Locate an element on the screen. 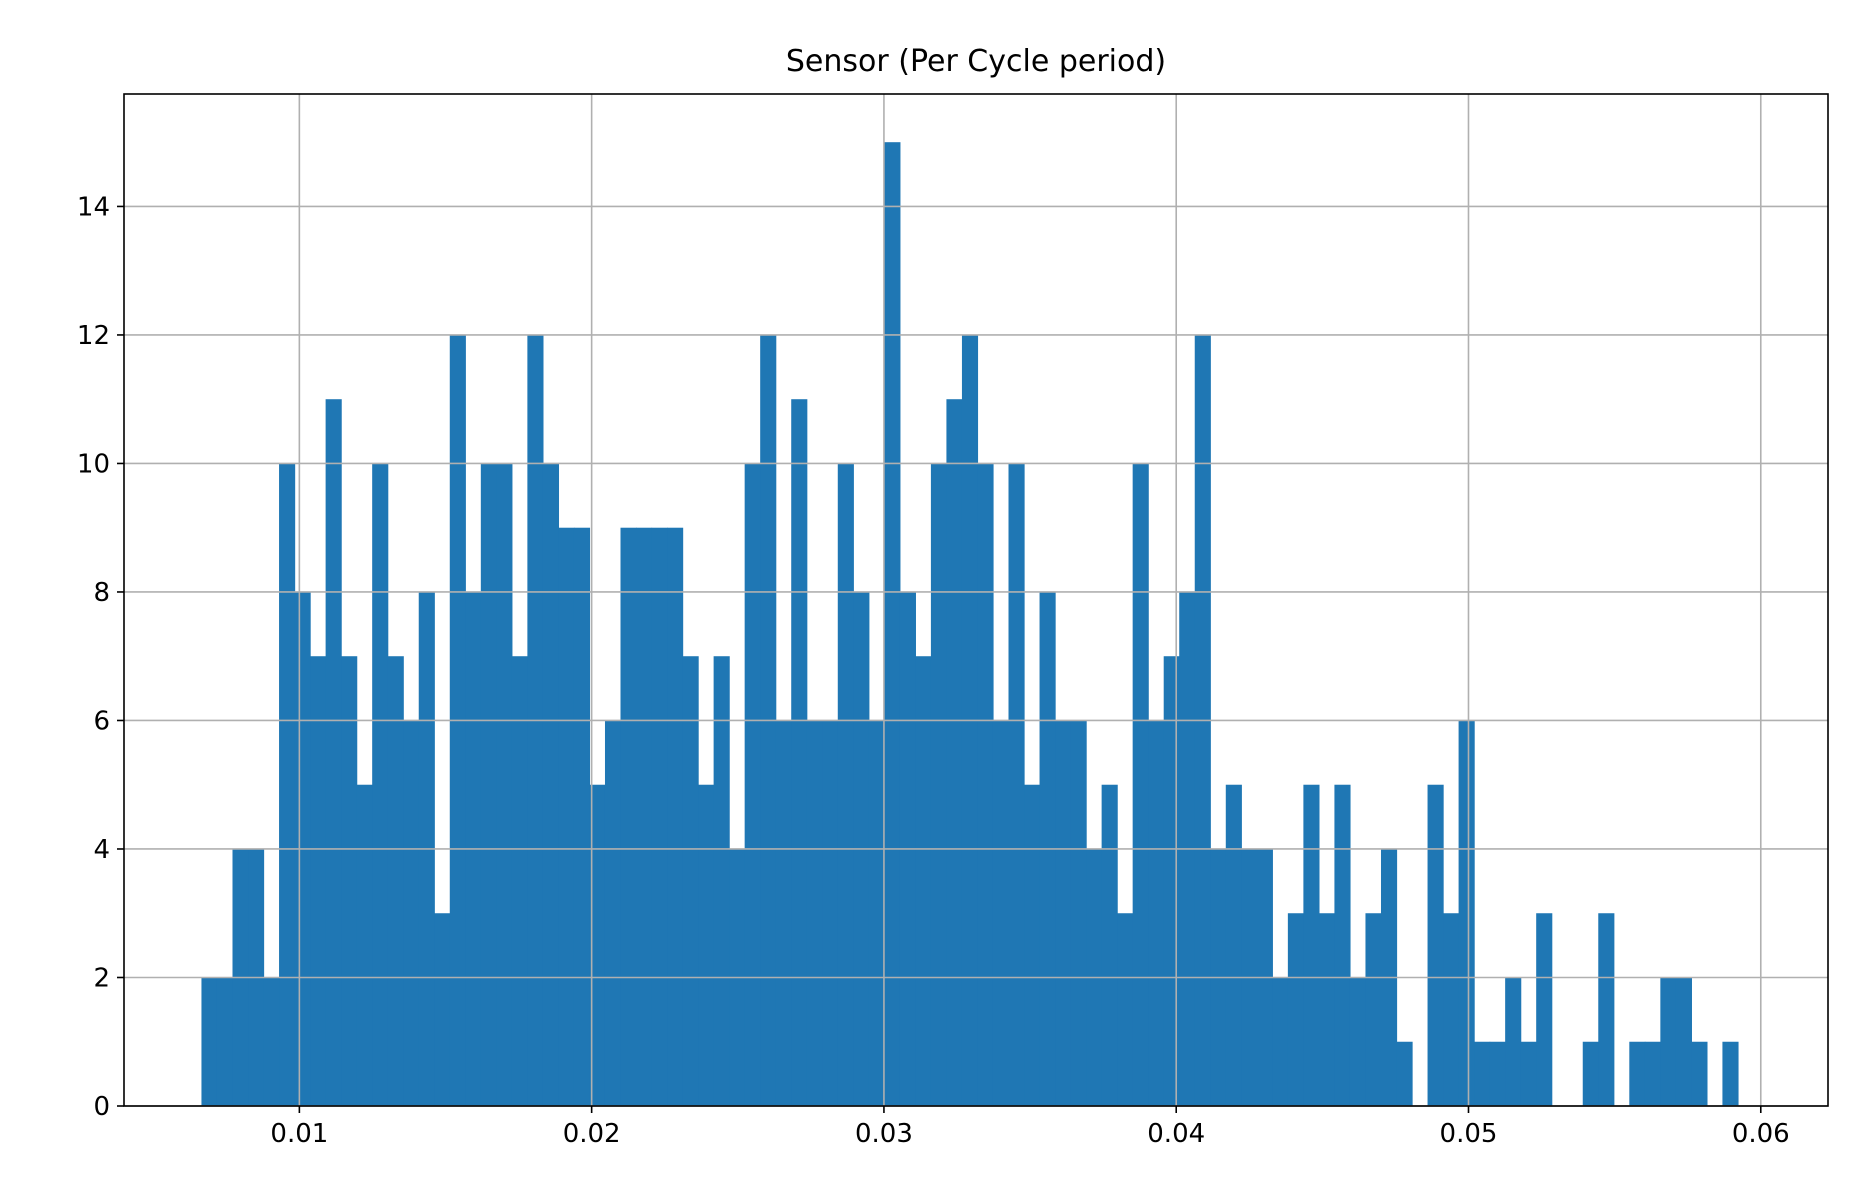  y-tick-label: 2 is located at coordinates (101, 978).